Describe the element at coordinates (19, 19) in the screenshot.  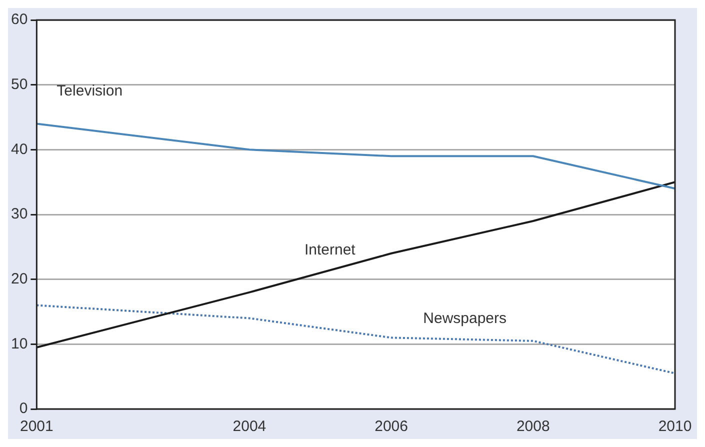
I see `y-tick-label: 60` at that location.